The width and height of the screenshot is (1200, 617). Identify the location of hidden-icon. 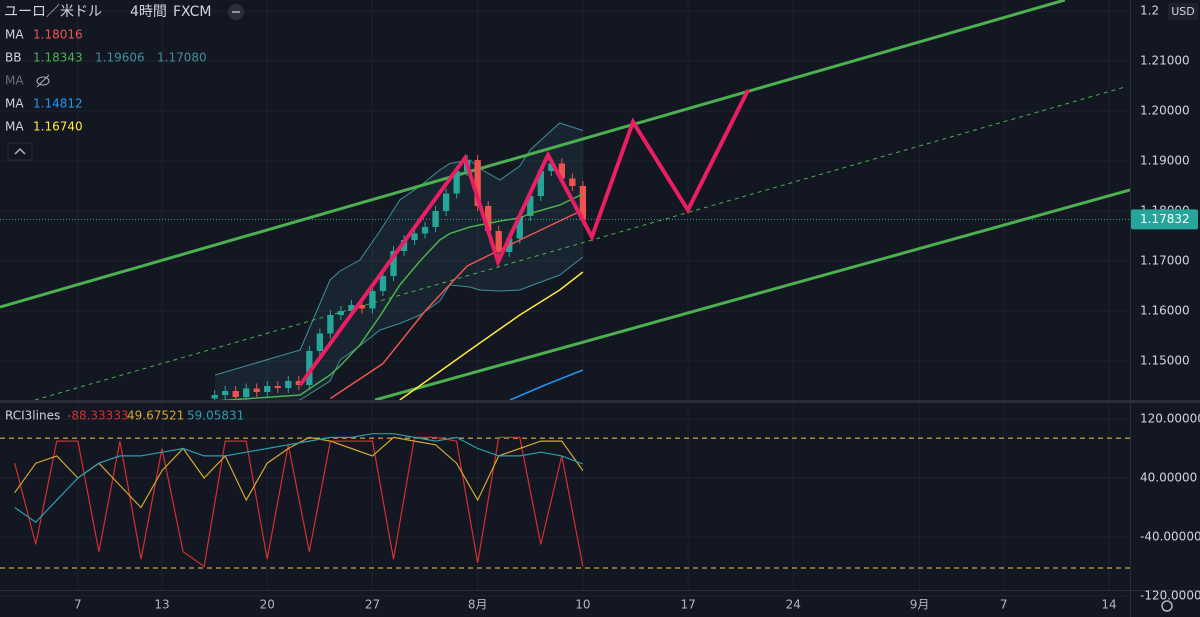
(43, 81).